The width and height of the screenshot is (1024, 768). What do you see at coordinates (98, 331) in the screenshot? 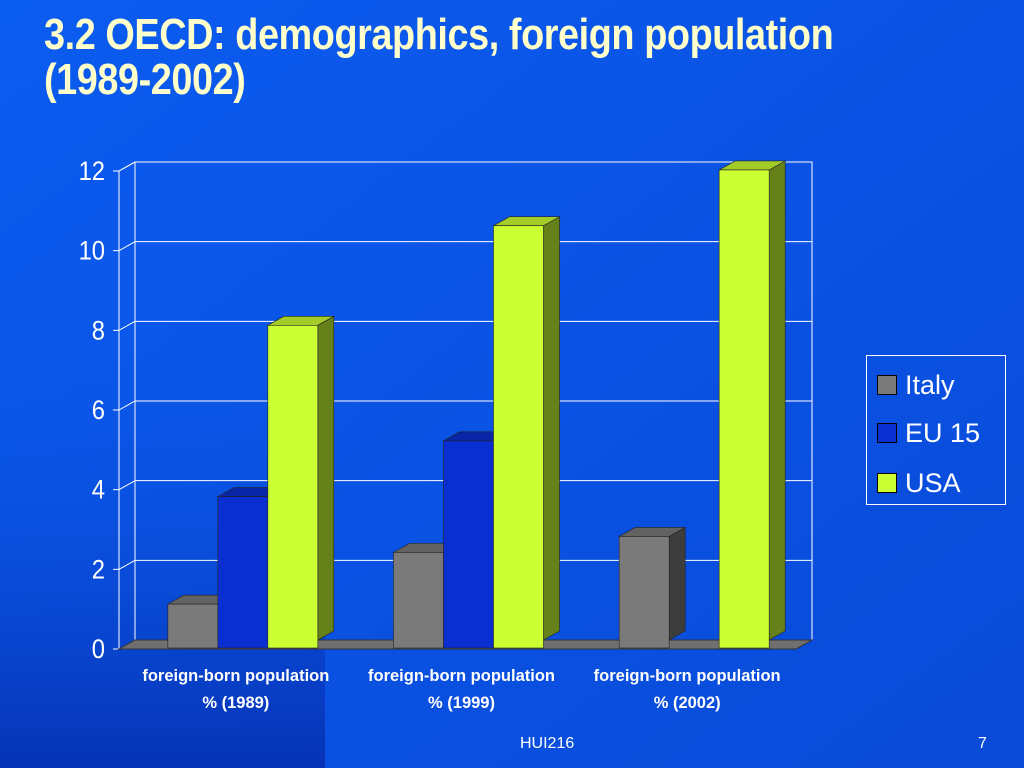
I see `y-tick-label: 8` at bounding box center [98, 331].